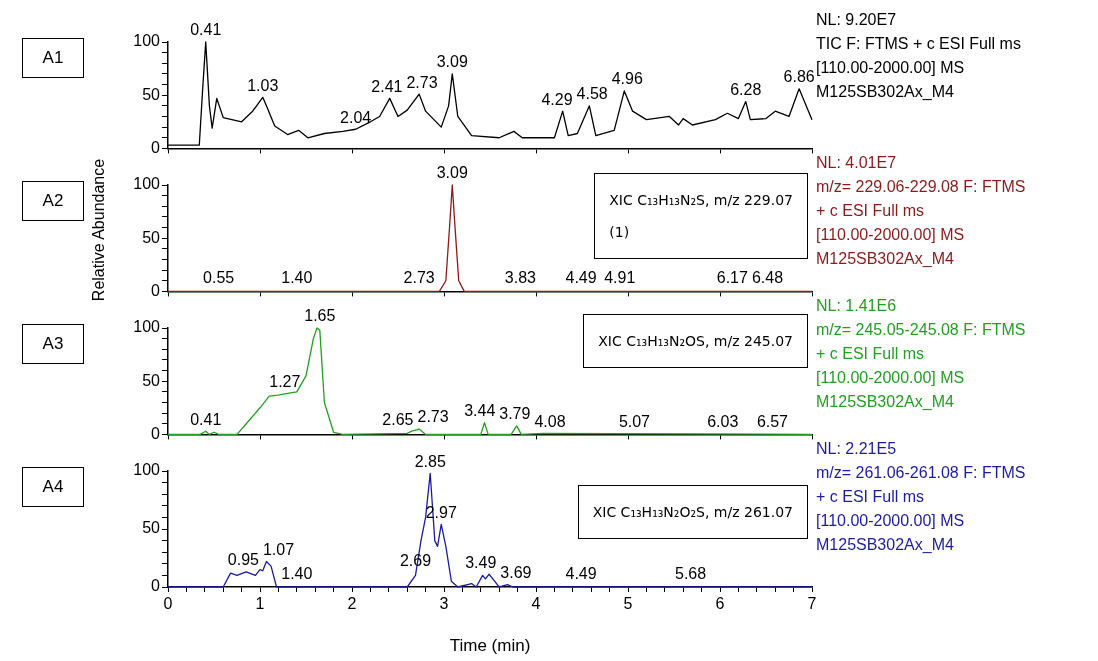 The height and width of the screenshot is (661, 1098). Describe the element at coordinates (263, 85) in the screenshot. I see `annotation: 1.03` at that location.